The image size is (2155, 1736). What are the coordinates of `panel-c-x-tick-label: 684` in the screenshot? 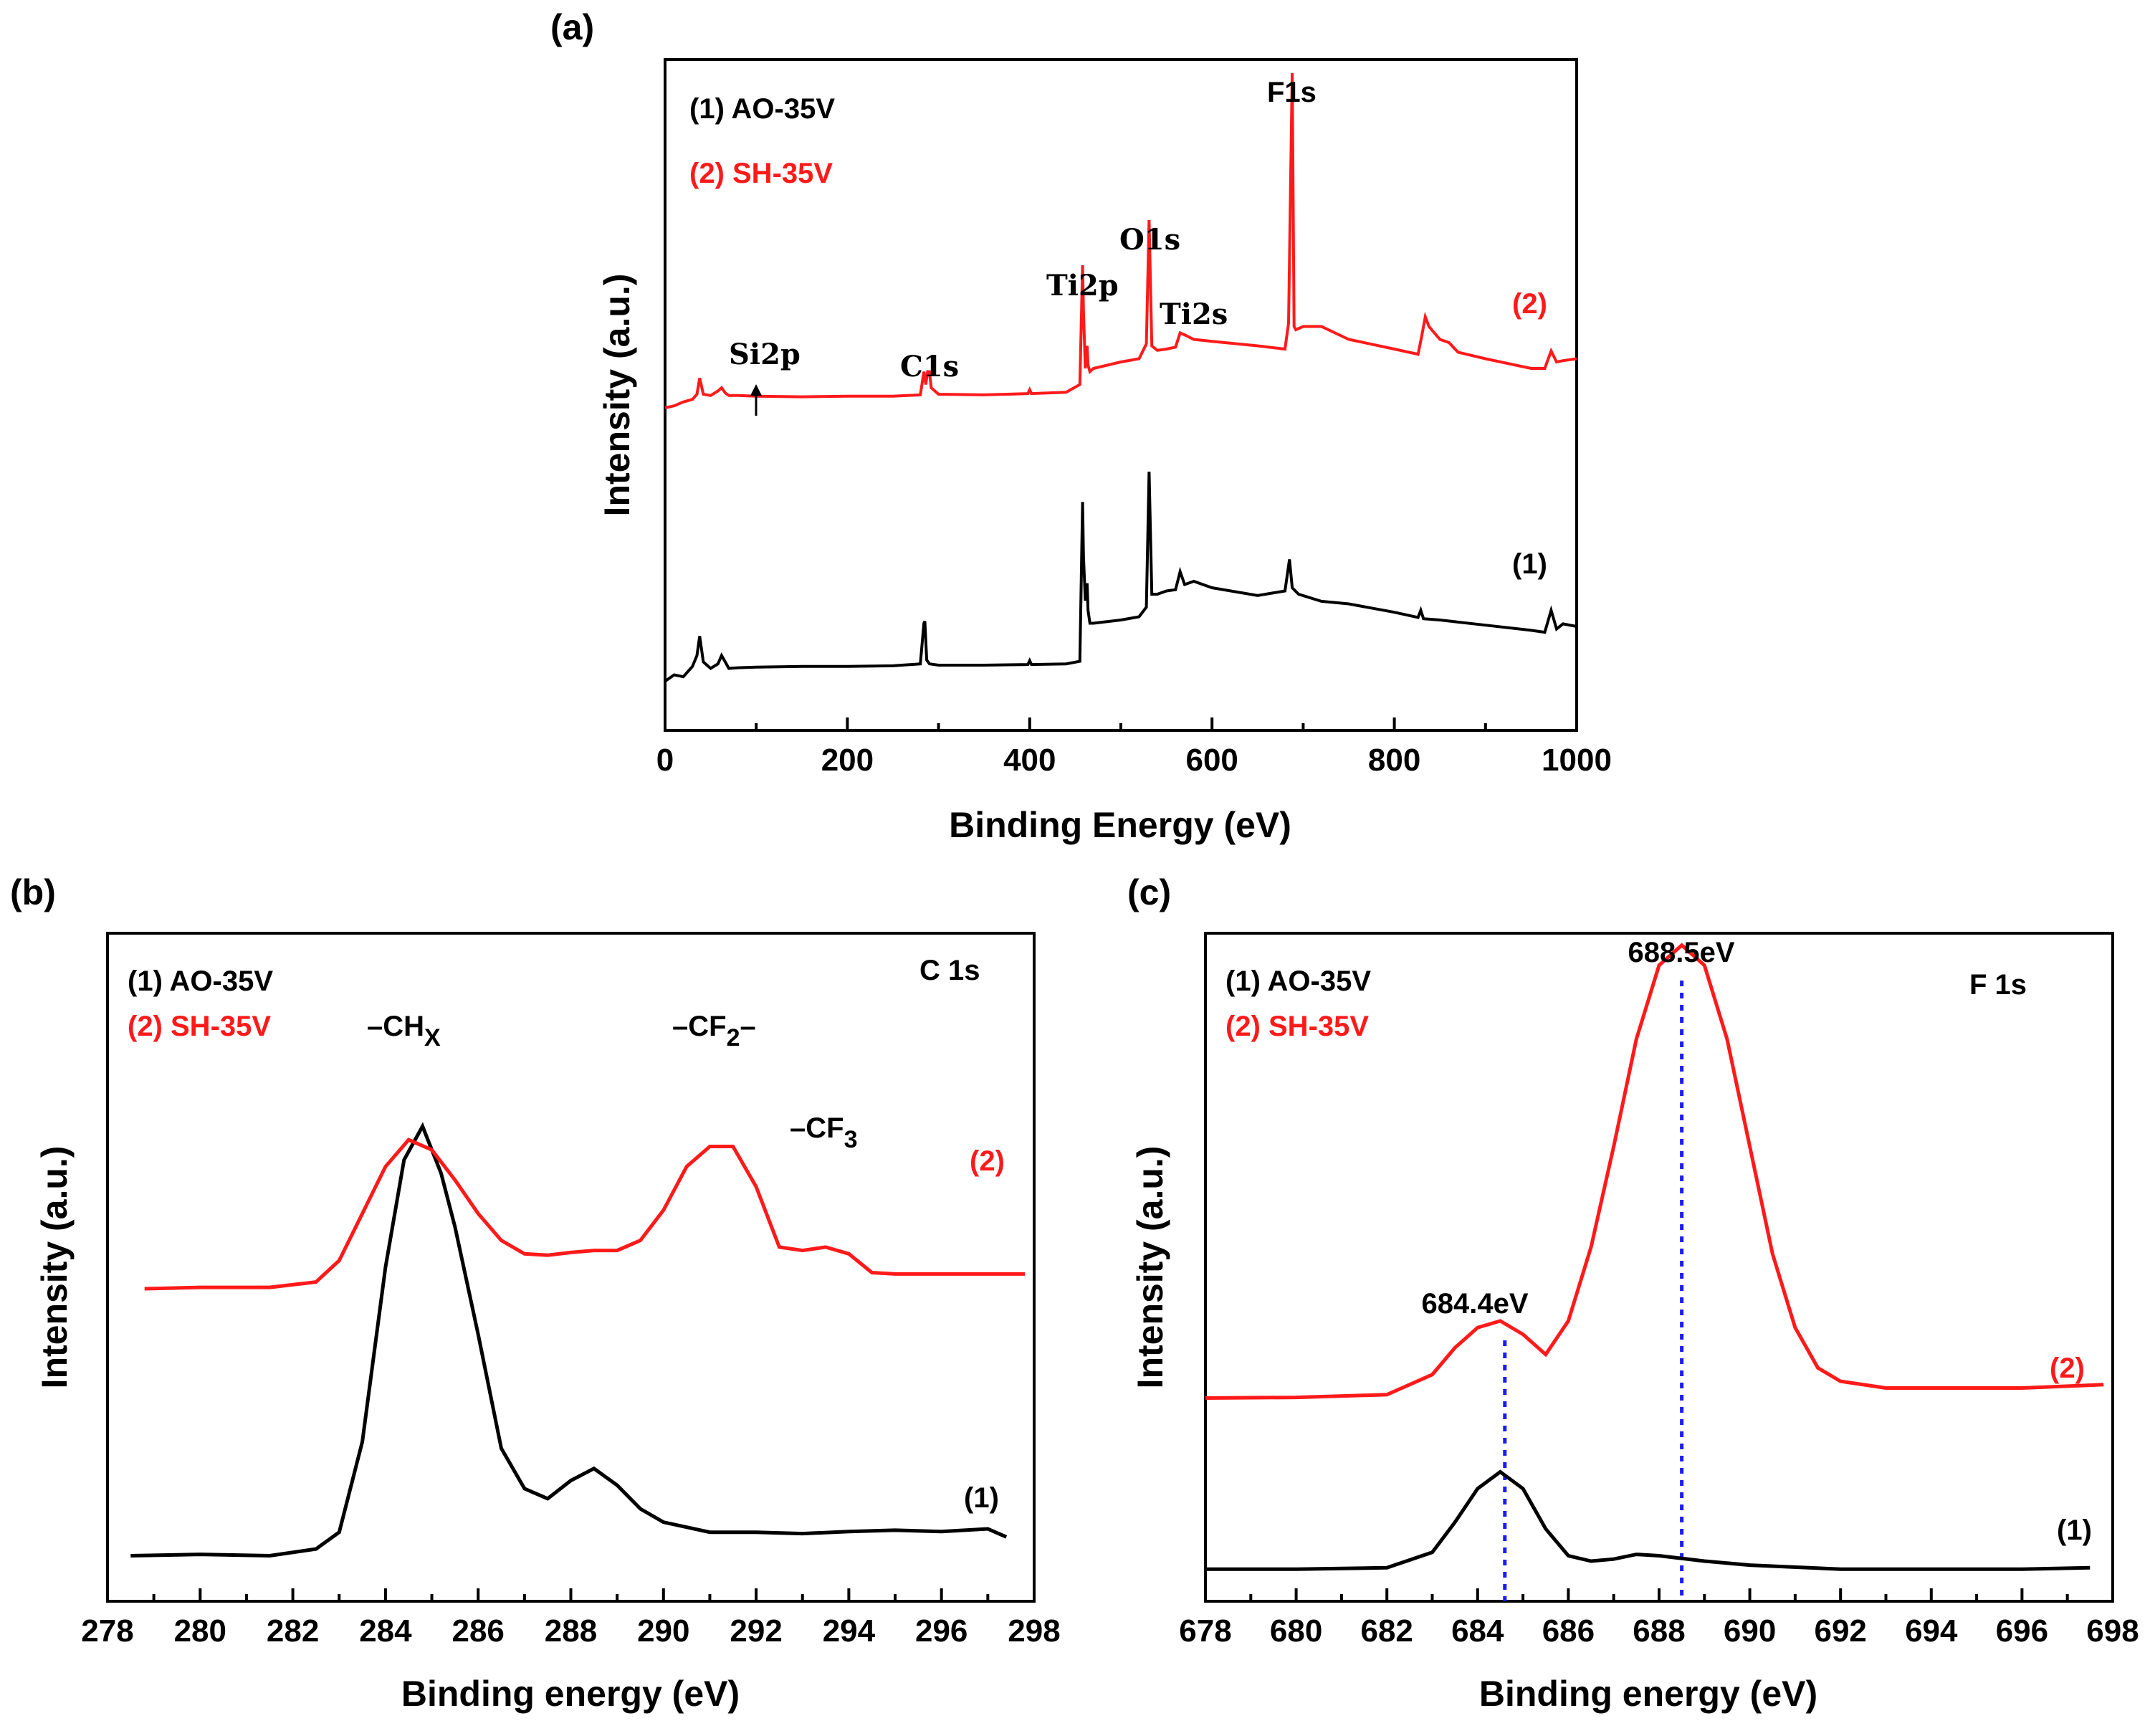 It's located at (1478, 1631).